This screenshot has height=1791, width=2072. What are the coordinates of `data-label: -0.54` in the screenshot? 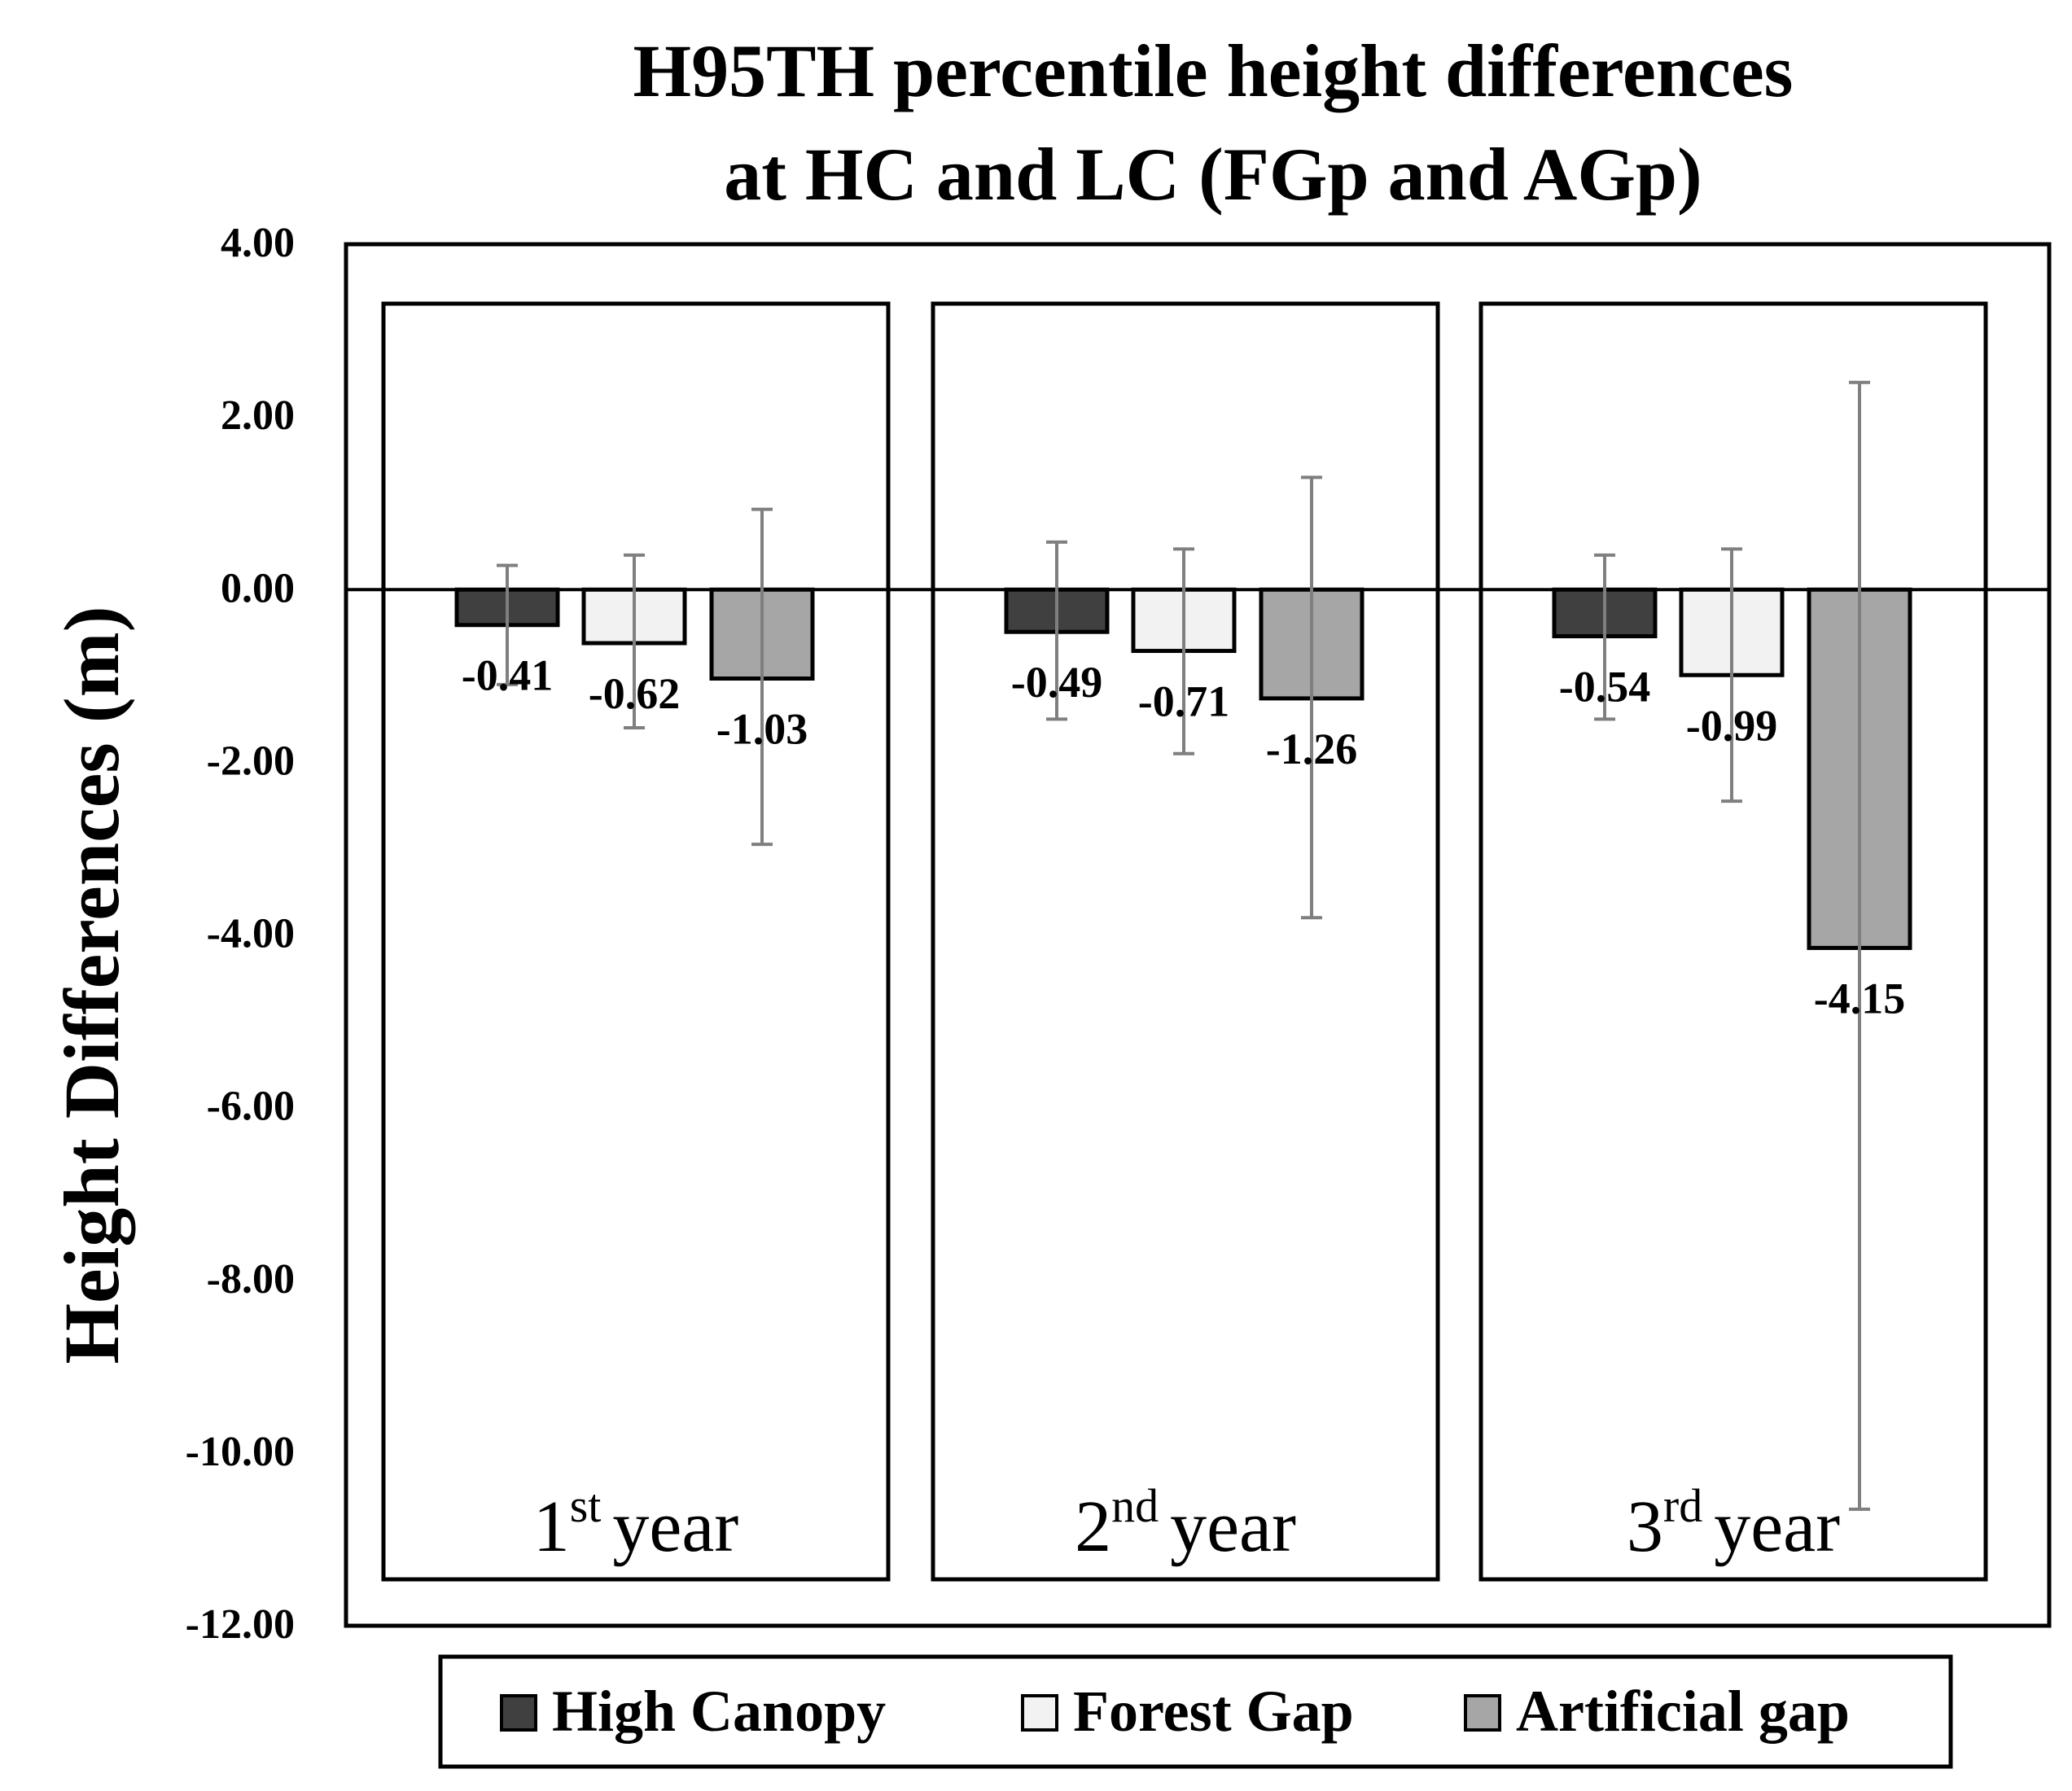 It's located at (1604, 687).